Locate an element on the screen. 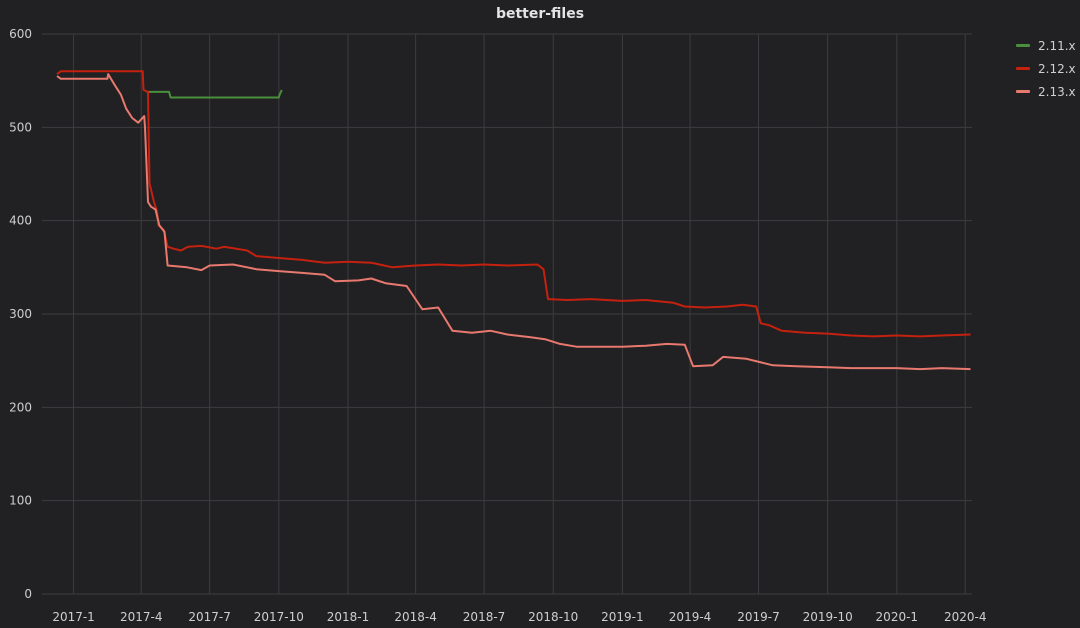 The width and height of the screenshot is (1080, 628). y-tick-label: 100 is located at coordinates (20, 501).